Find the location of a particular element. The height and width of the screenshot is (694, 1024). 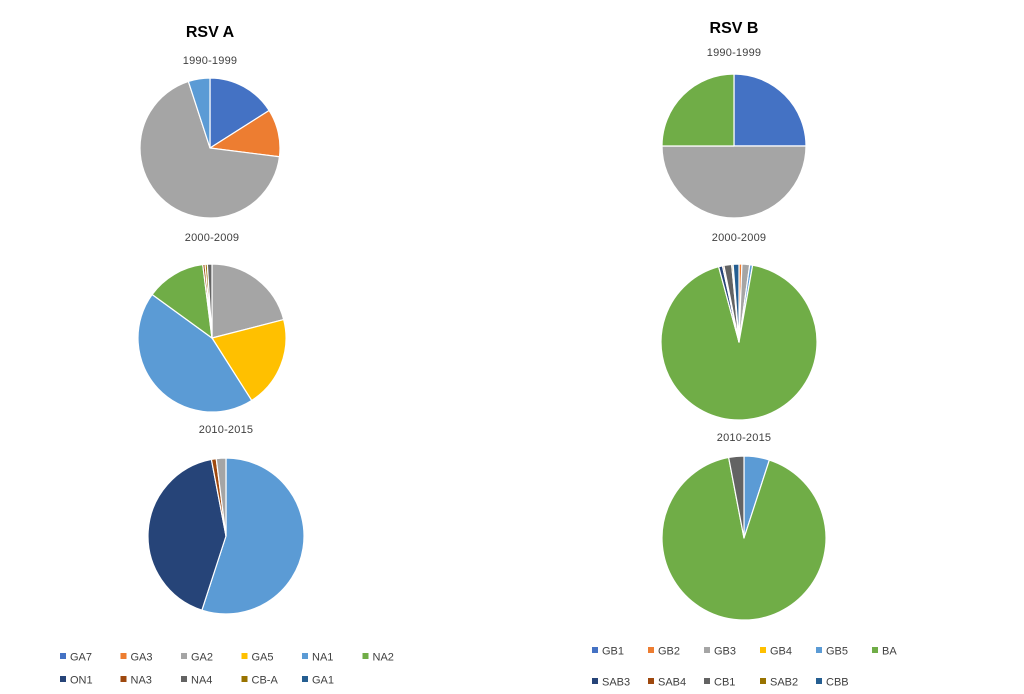

legend-label: GB5 is located at coordinates (837, 652).